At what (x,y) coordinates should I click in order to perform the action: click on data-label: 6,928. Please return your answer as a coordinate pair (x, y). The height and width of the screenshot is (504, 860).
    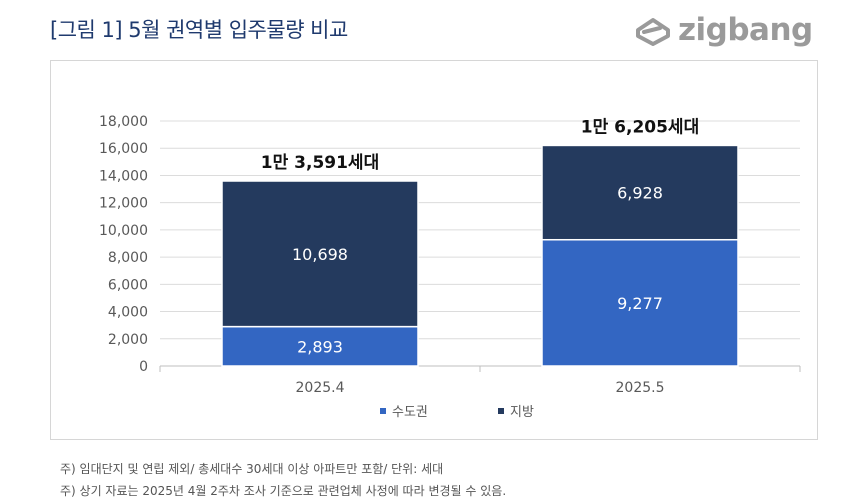
    Looking at the image, I should click on (640, 193).